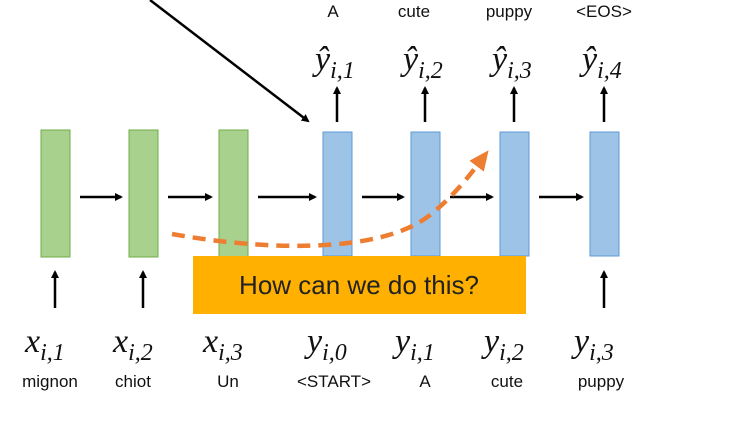 The height and width of the screenshot is (427, 745). Describe the element at coordinates (425, 381) in the screenshot. I see `input-word: A` at that location.